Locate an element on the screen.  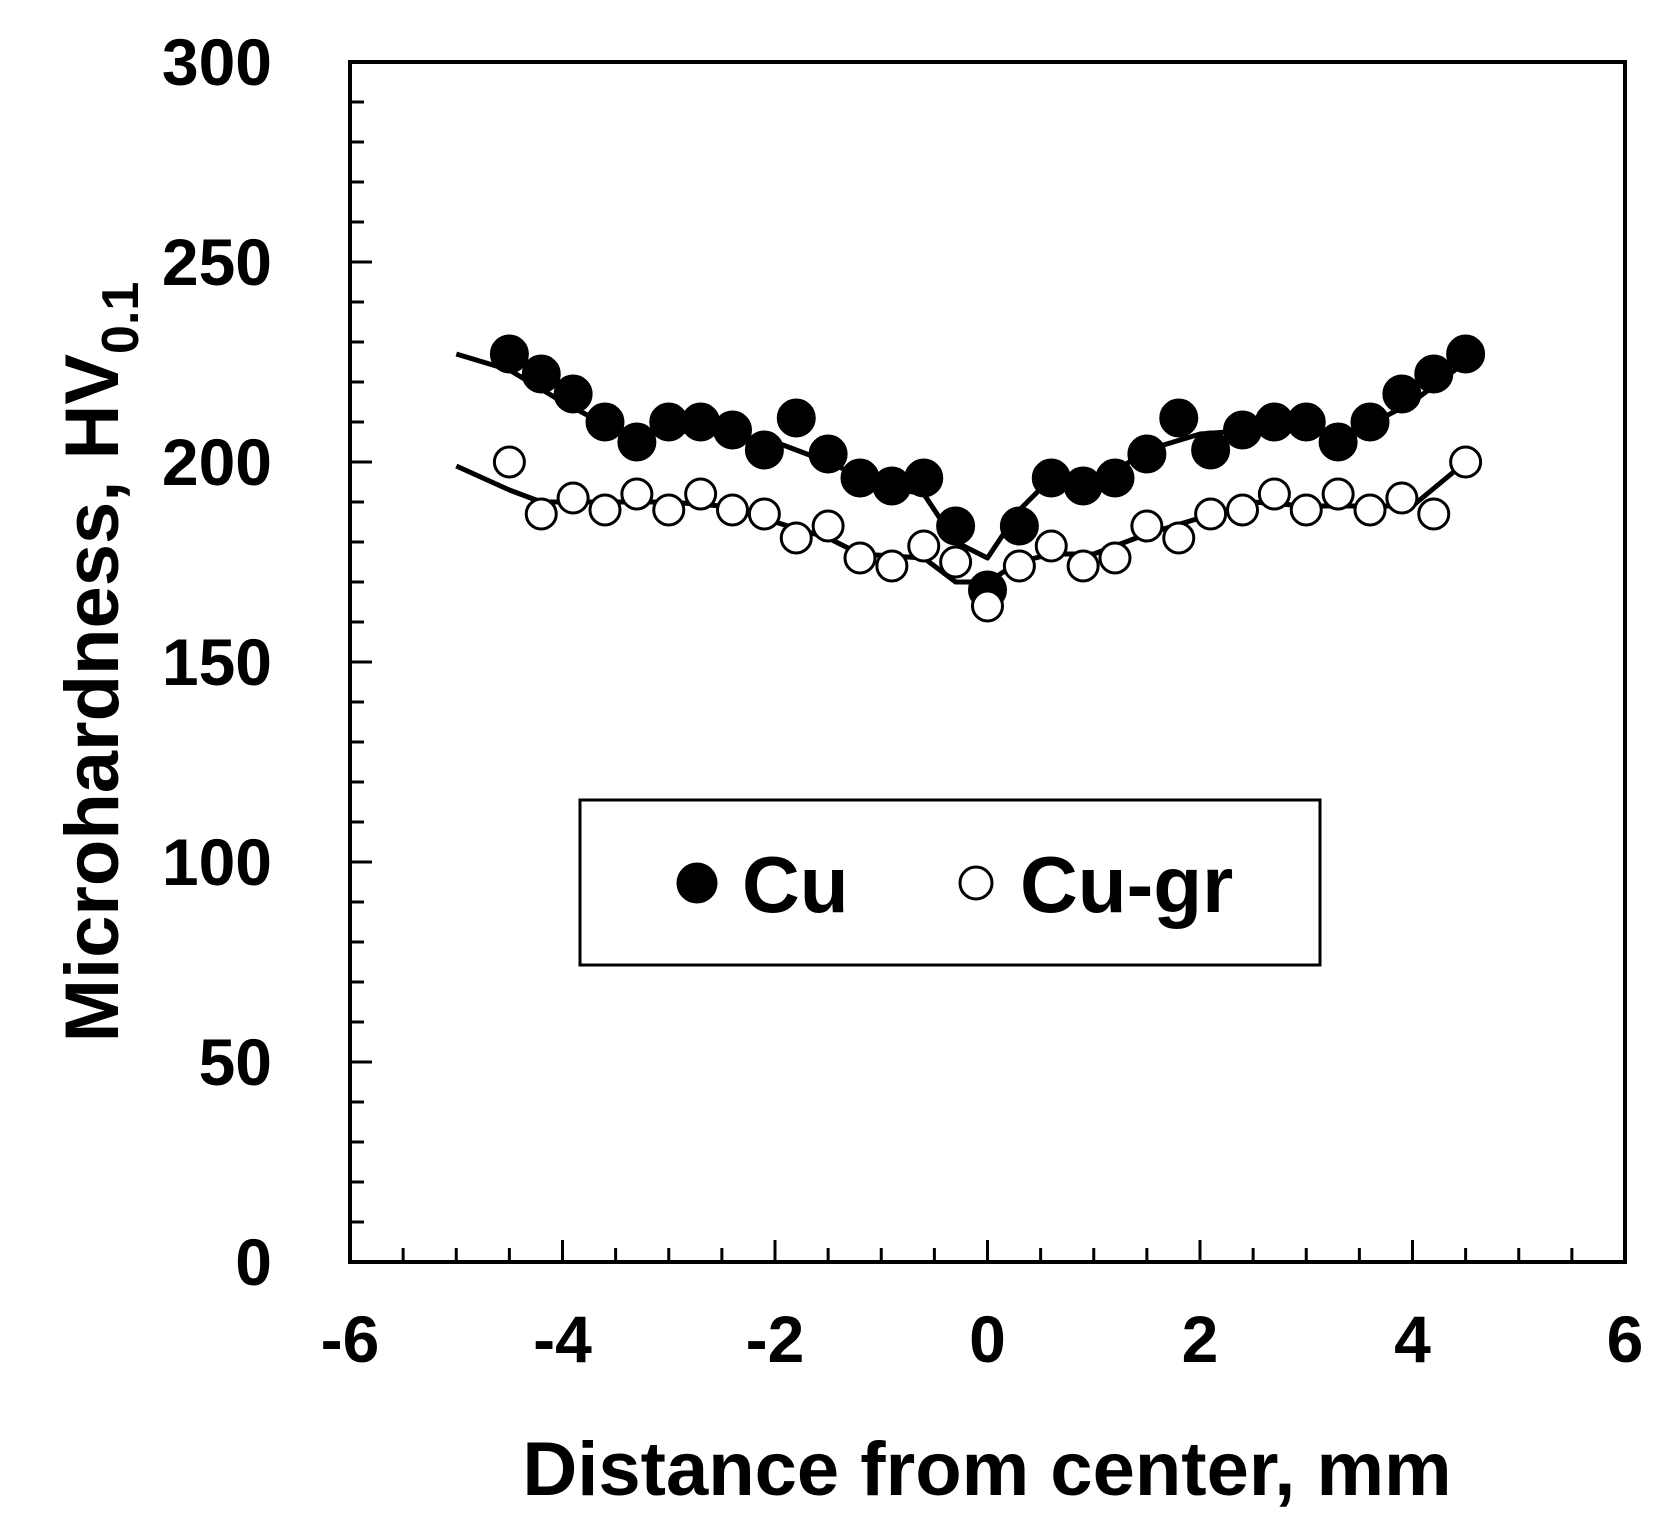
x-tick-label: 0 is located at coordinates (987, 1339).